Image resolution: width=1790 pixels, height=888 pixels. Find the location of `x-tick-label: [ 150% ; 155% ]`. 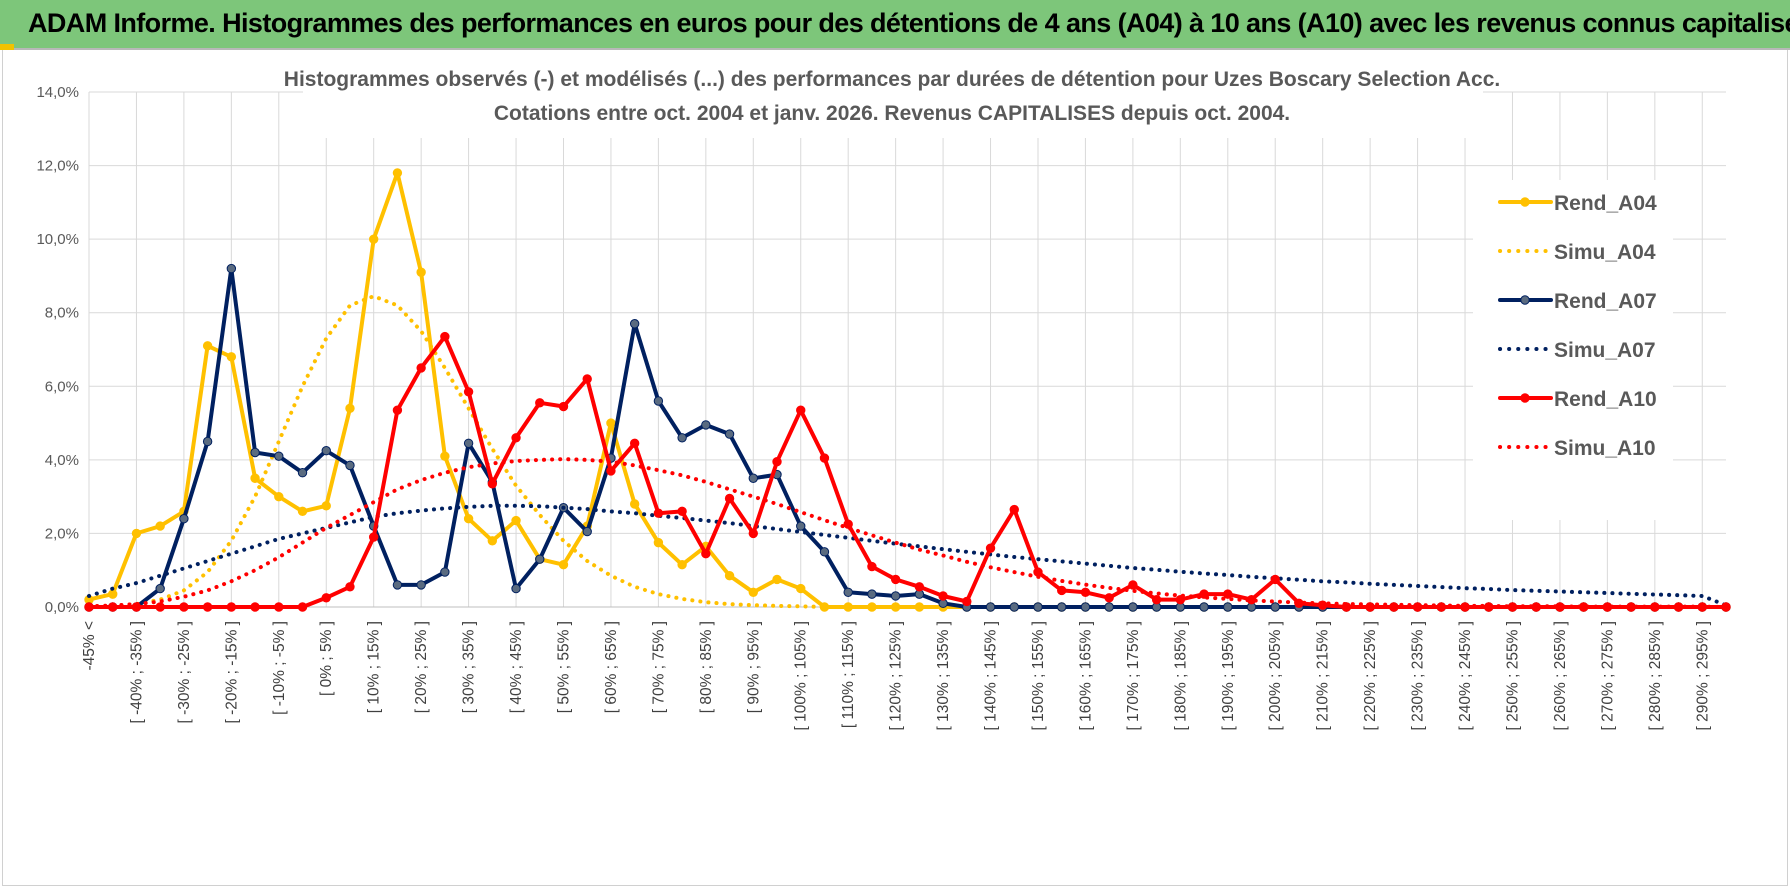

x-tick-label: [ 150% ; 155% ] is located at coordinates (1038, 675).